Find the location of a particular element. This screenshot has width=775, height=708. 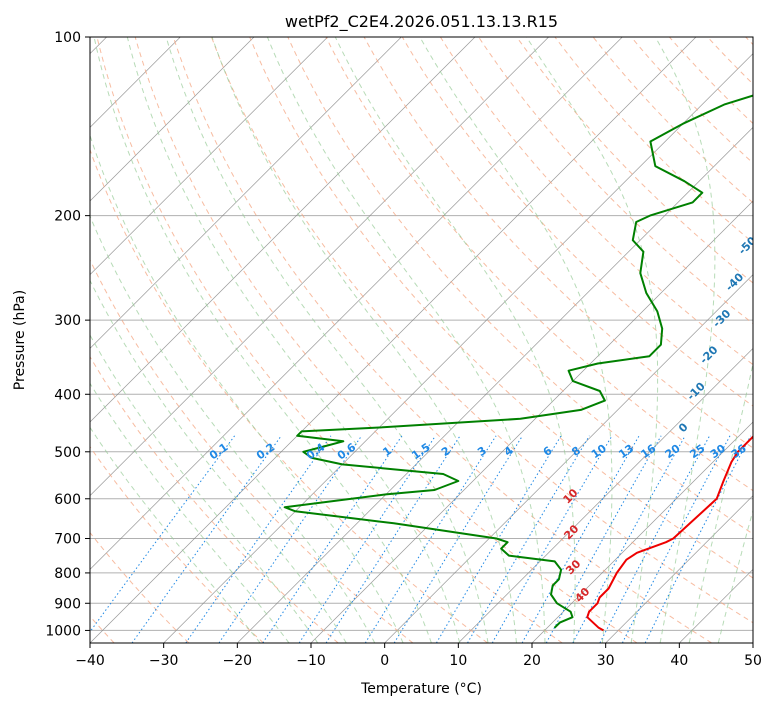

x-tick-label: −30 is located at coordinates (164, 661).